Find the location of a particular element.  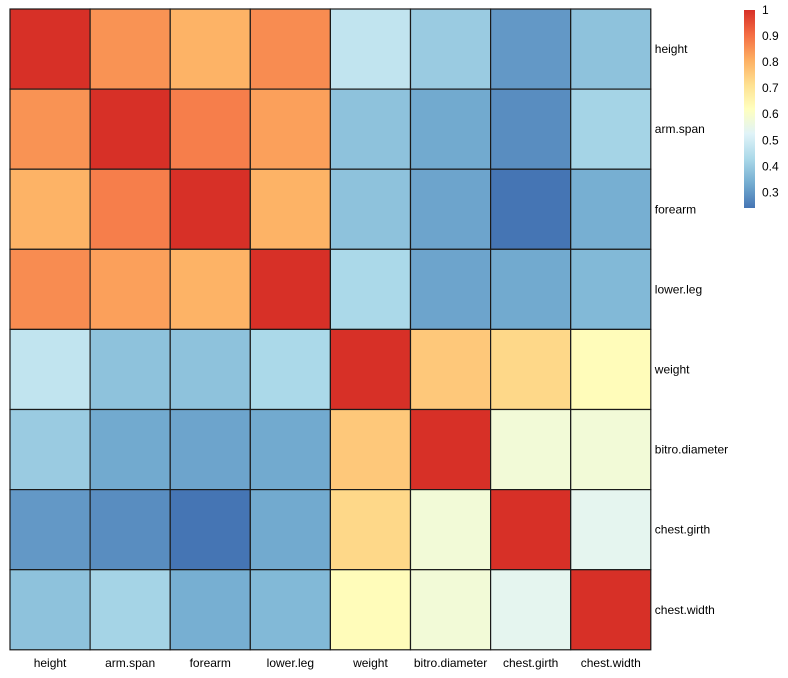

row-label: chest.girth is located at coordinates (682, 530).